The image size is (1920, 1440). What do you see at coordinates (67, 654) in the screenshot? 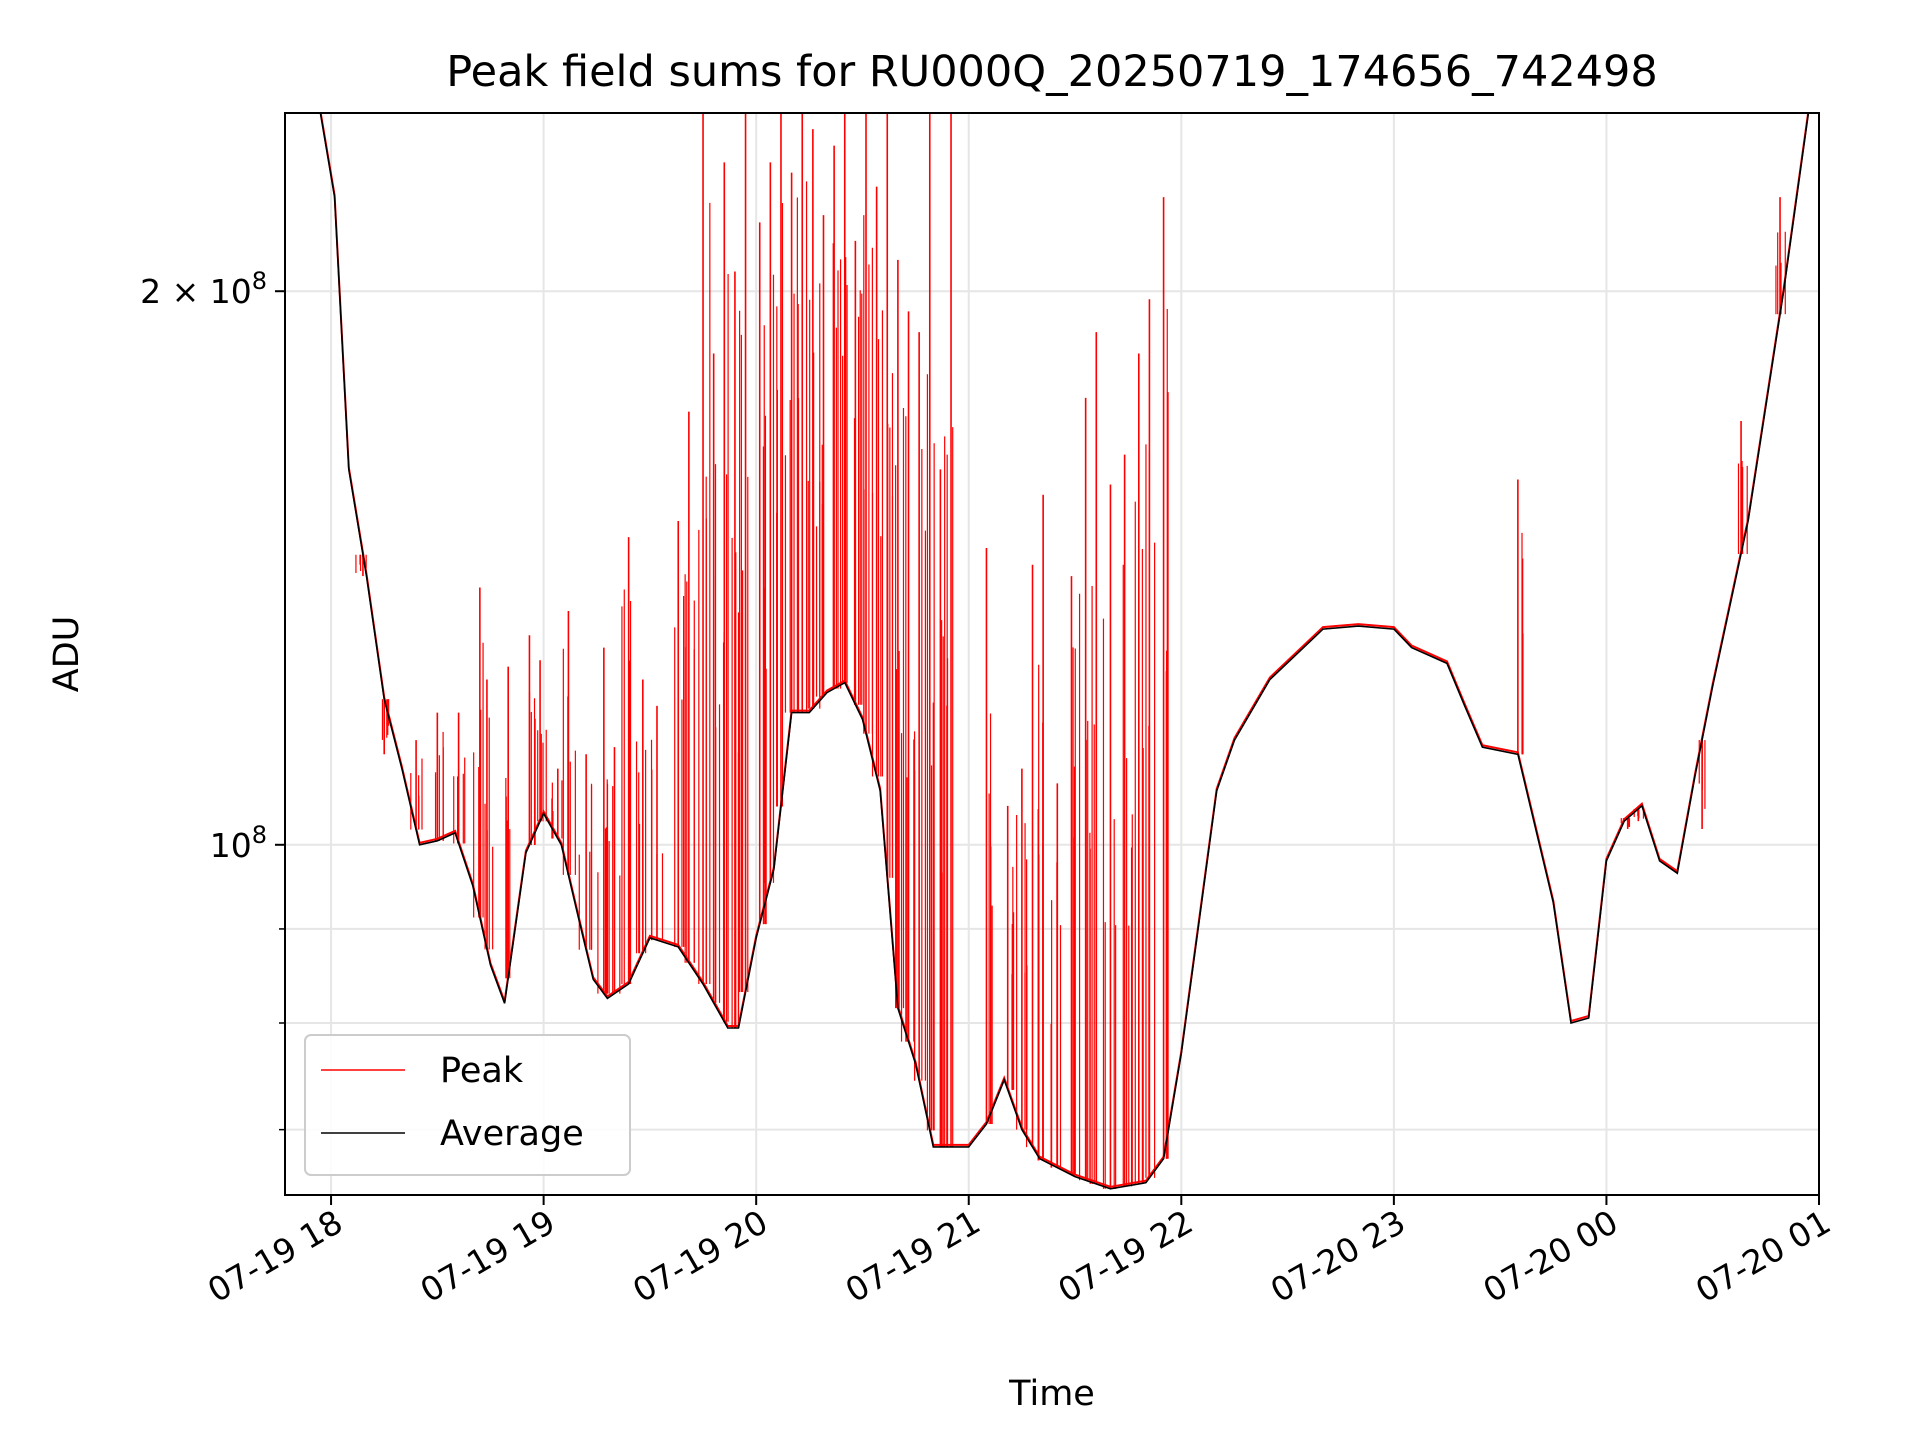
I see `y-axis-label: ADU` at bounding box center [67, 654].